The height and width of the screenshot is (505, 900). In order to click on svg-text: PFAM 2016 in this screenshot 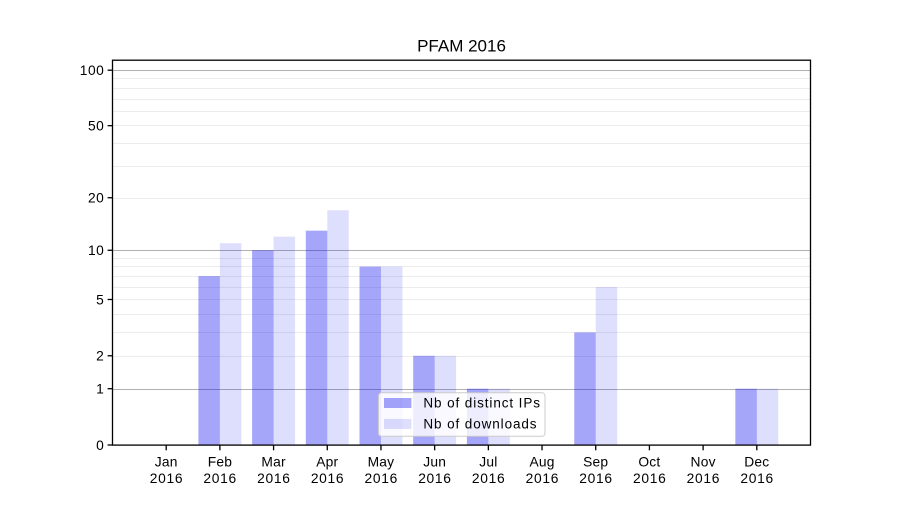, I will do `click(461, 46)`.